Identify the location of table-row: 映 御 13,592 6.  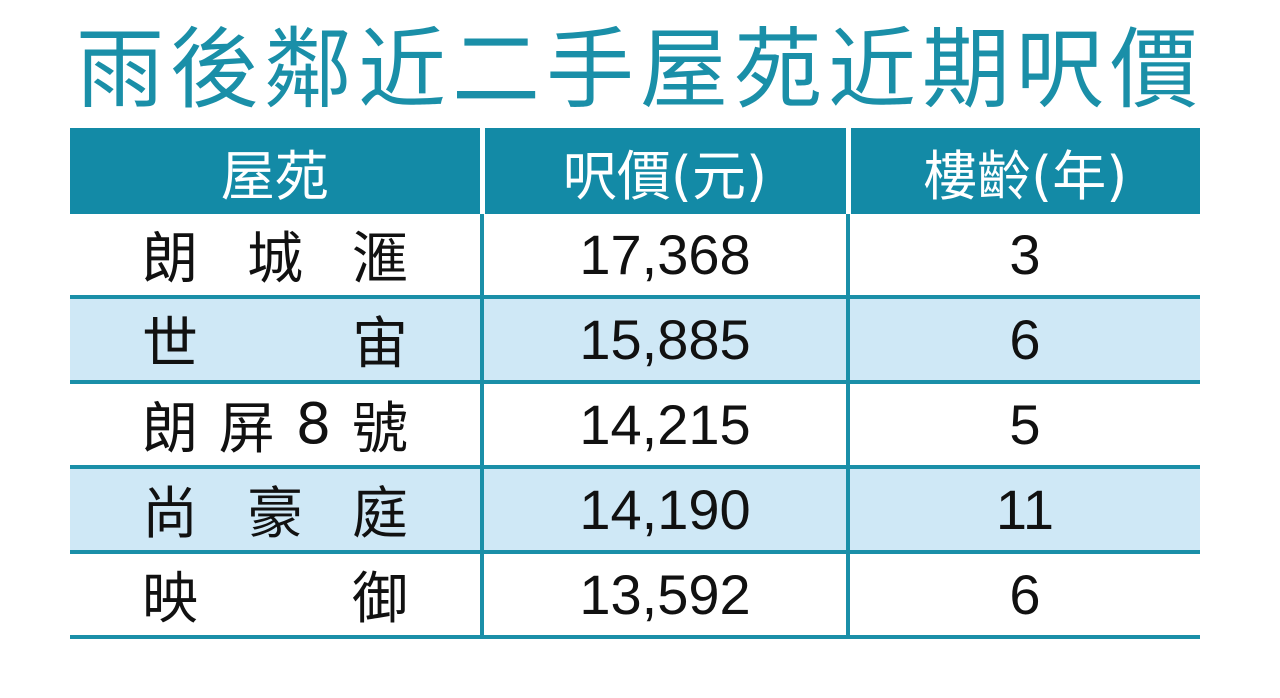
(635, 595).